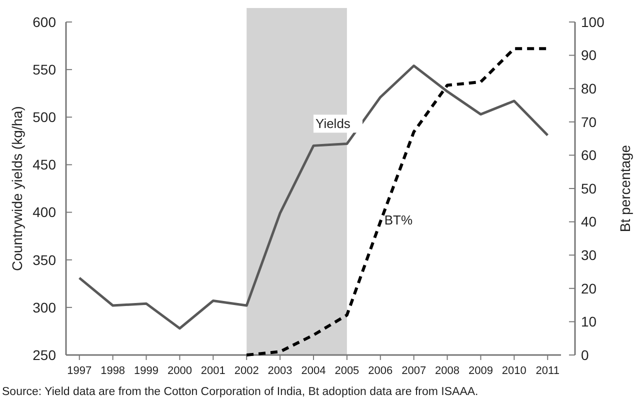 This screenshot has height=400, width=639. I want to click on y2-tick-label: 30, so click(589, 255).